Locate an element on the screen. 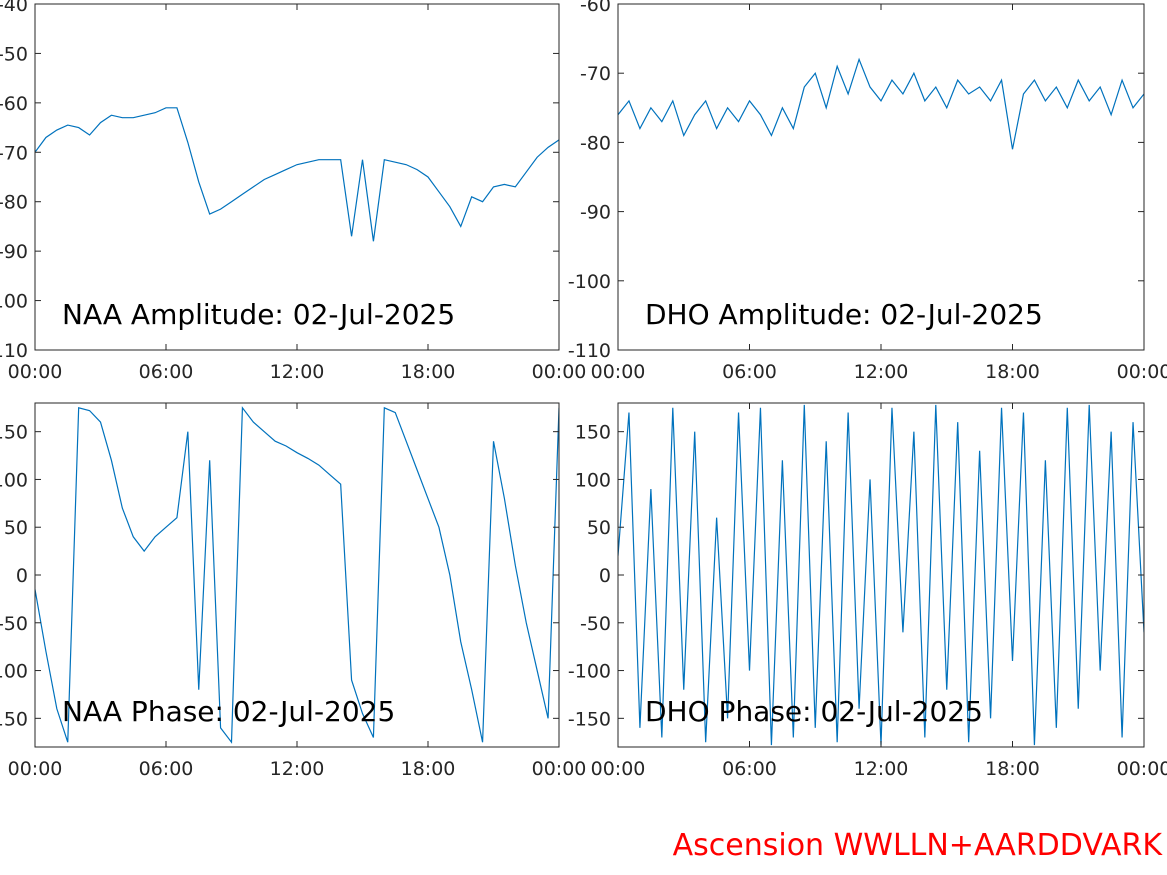  footer: Ascension WWLLN+AARDDVARK is located at coordinates (918, 845).